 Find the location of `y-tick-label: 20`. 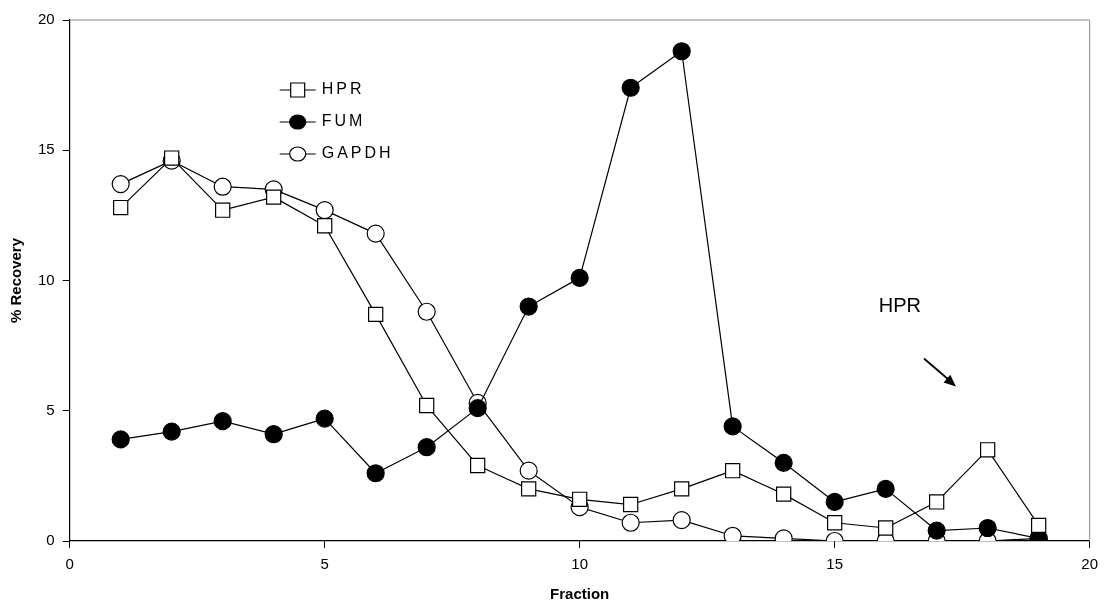

y-tick-label: 20 is located at coordinates (46, 19).